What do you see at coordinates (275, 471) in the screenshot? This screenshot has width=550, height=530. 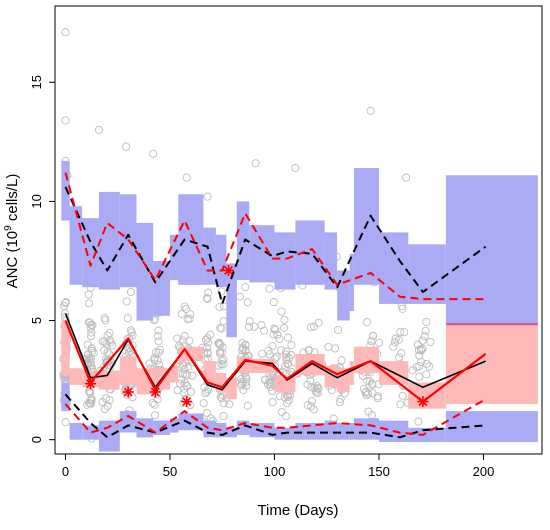 I see `x-tick-label: 100` at bounding box center [275, 471].